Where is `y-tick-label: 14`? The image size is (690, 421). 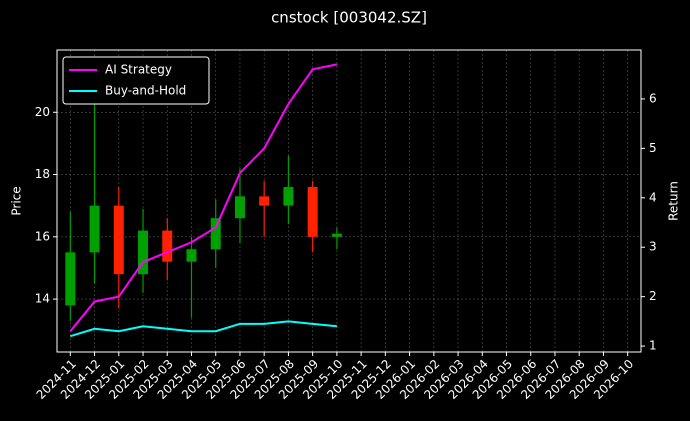
y-tick-label: 14 is located at coordinates (42, 299).